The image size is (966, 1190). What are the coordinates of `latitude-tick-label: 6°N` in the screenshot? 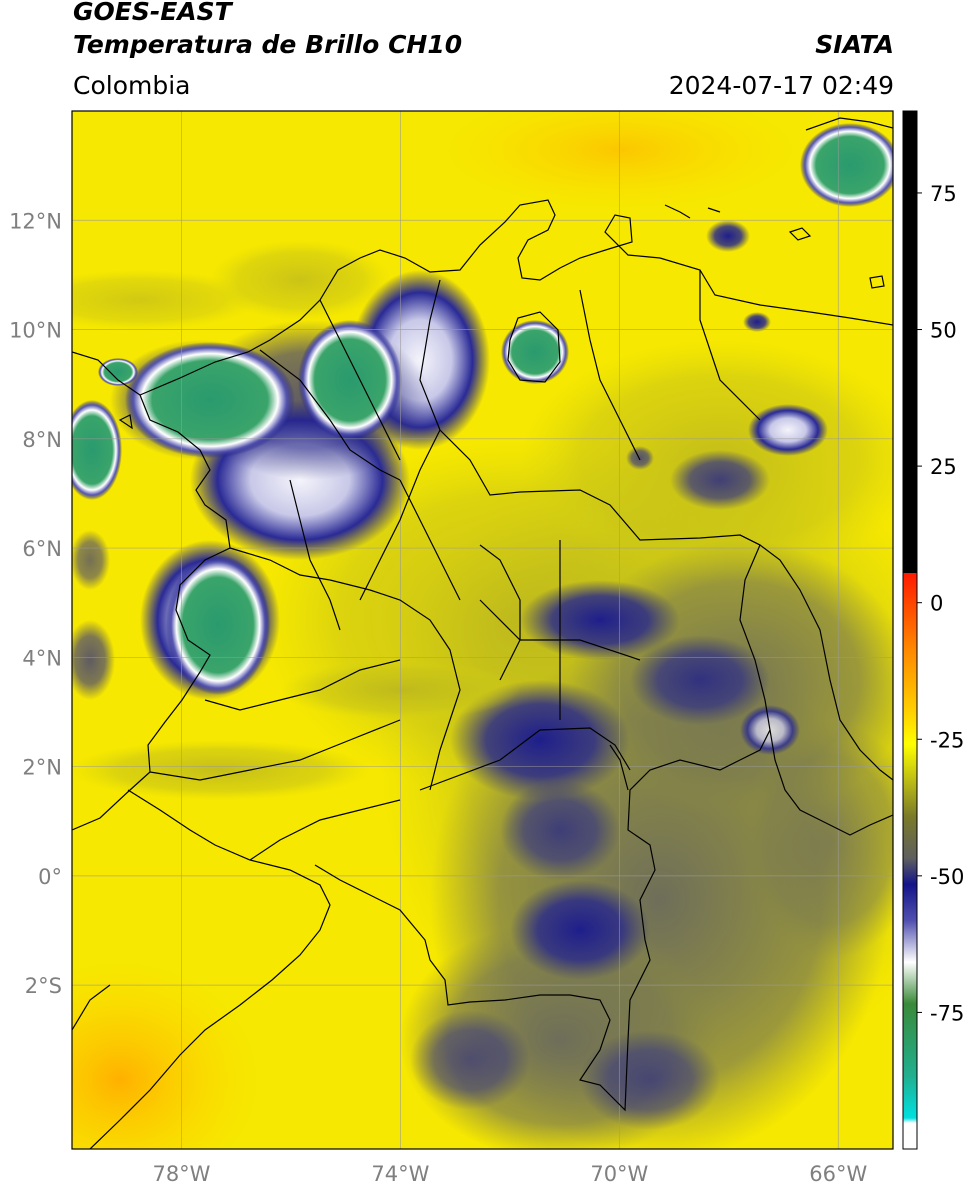 It's located at (42, 549).